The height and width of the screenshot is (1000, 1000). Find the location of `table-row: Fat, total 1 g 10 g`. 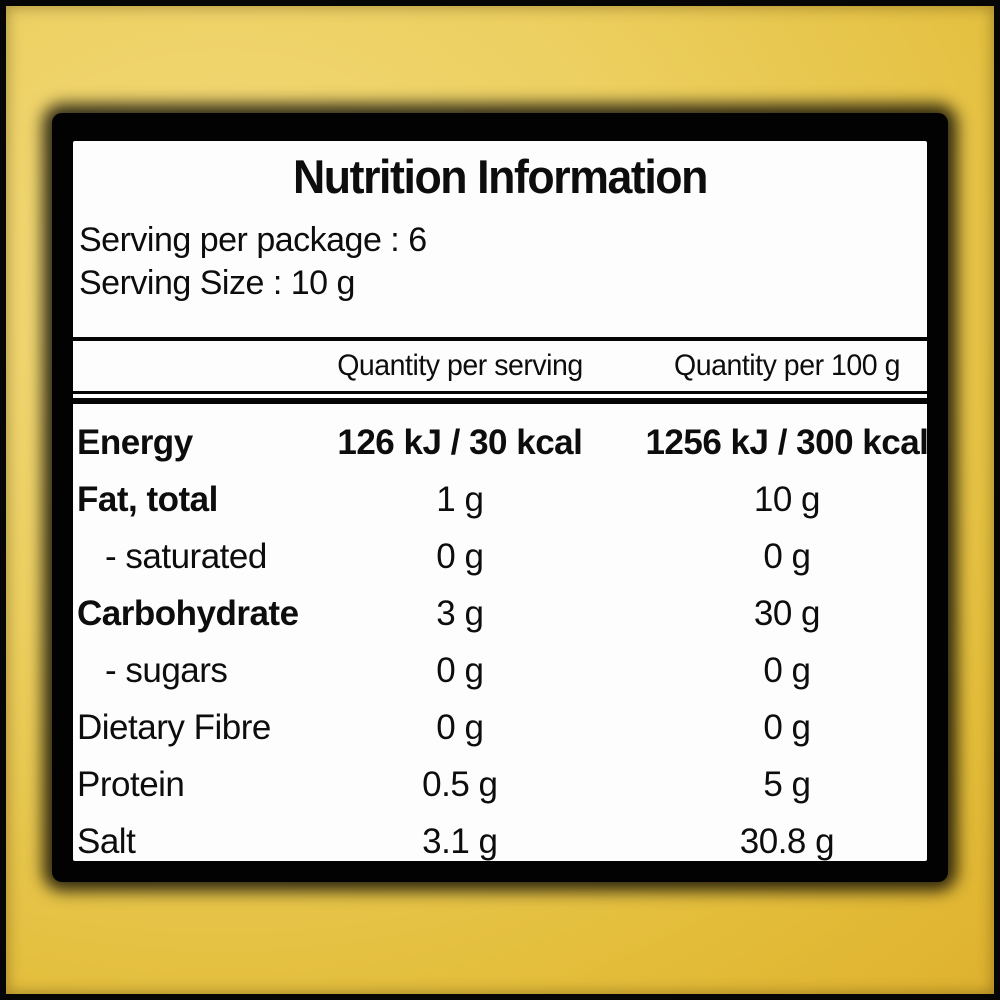

table-row: Fat, total 1 g 10 g is located at coordinates (500, 499).